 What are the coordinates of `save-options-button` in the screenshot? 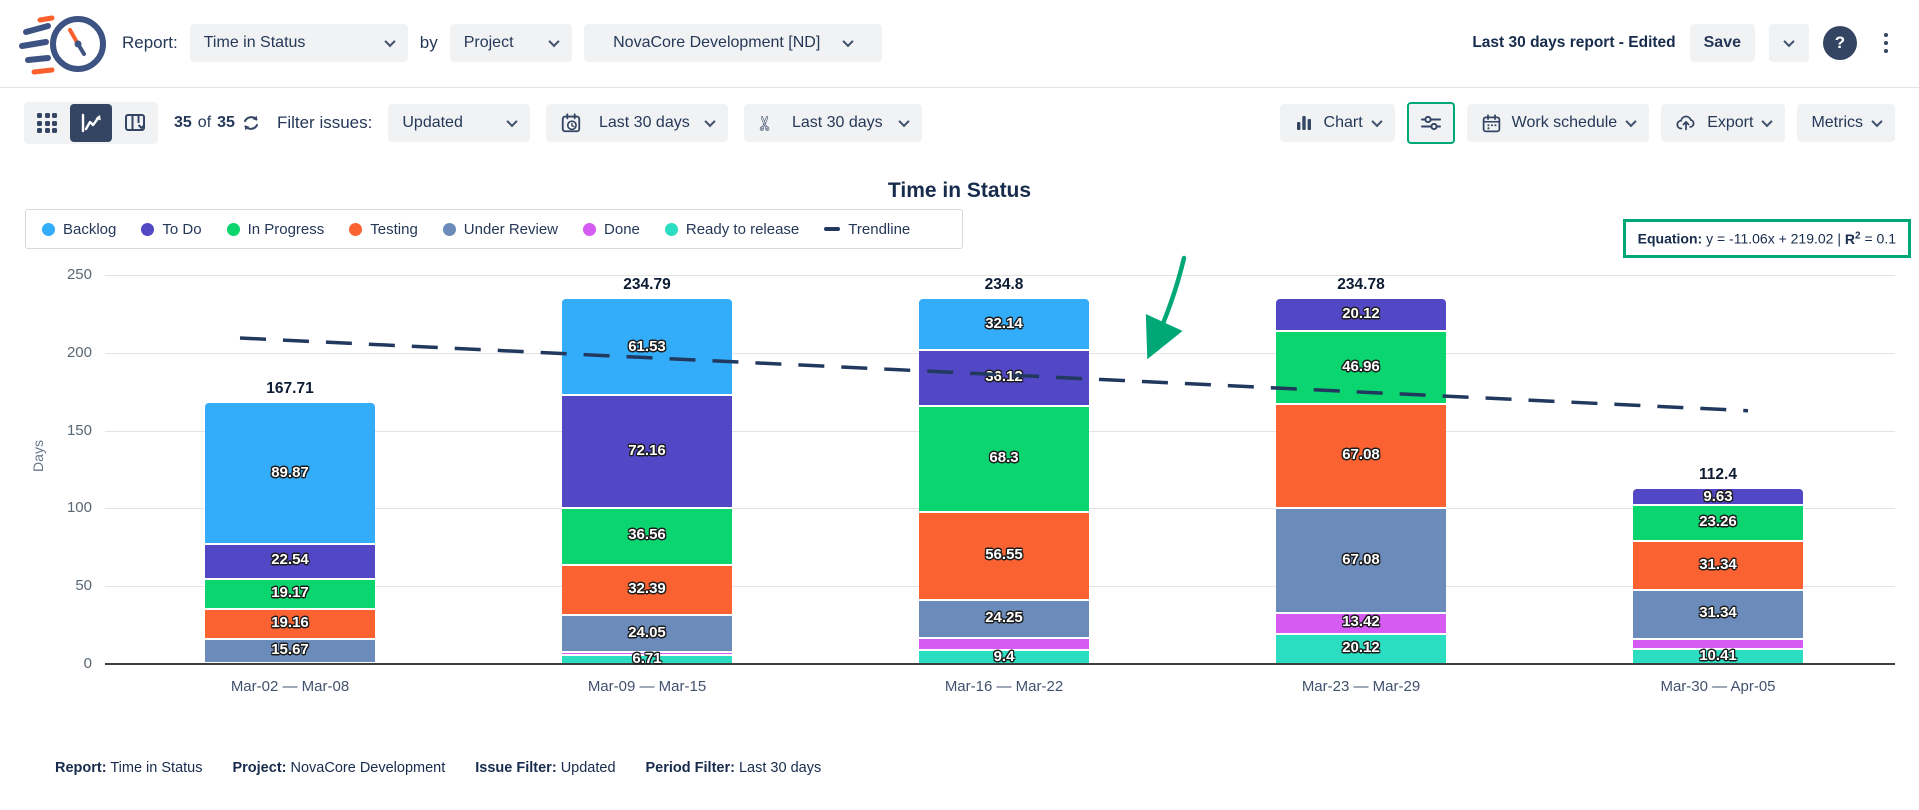 It's located at (1789, 43).